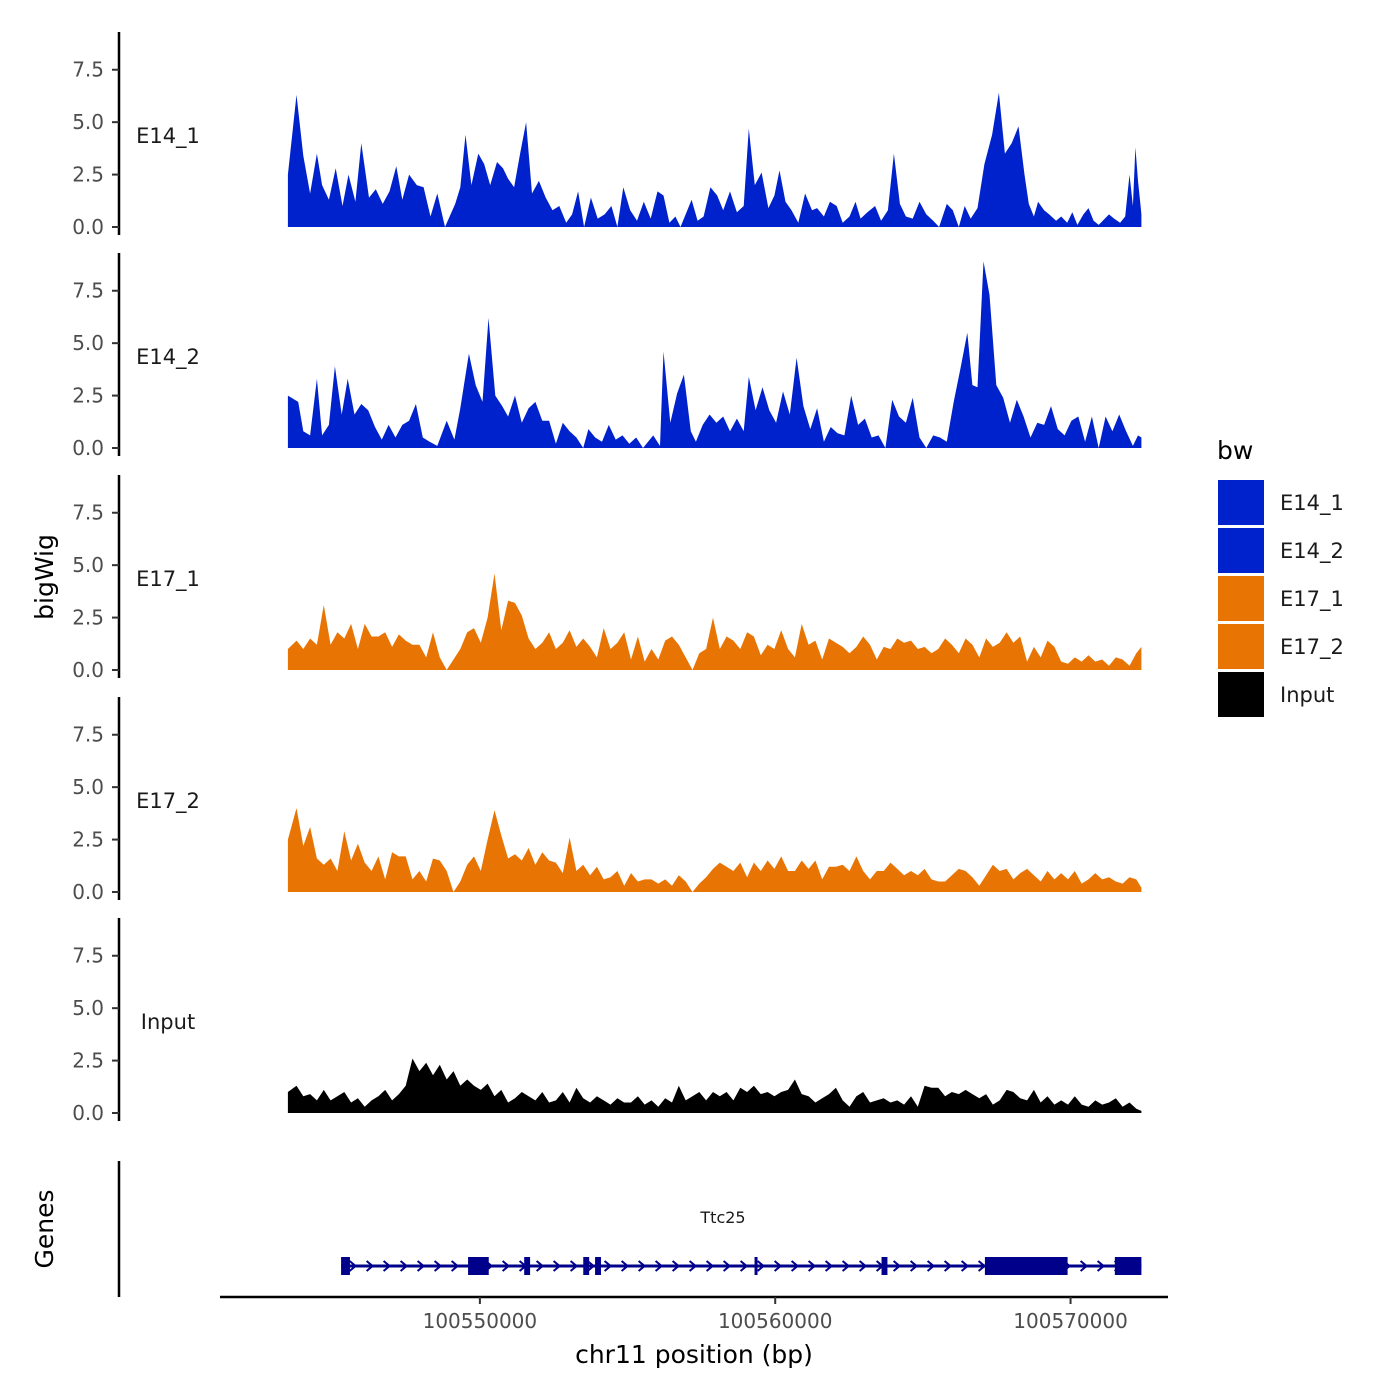  I want to click on gene-label: Ttc25, so click(722, 1217).